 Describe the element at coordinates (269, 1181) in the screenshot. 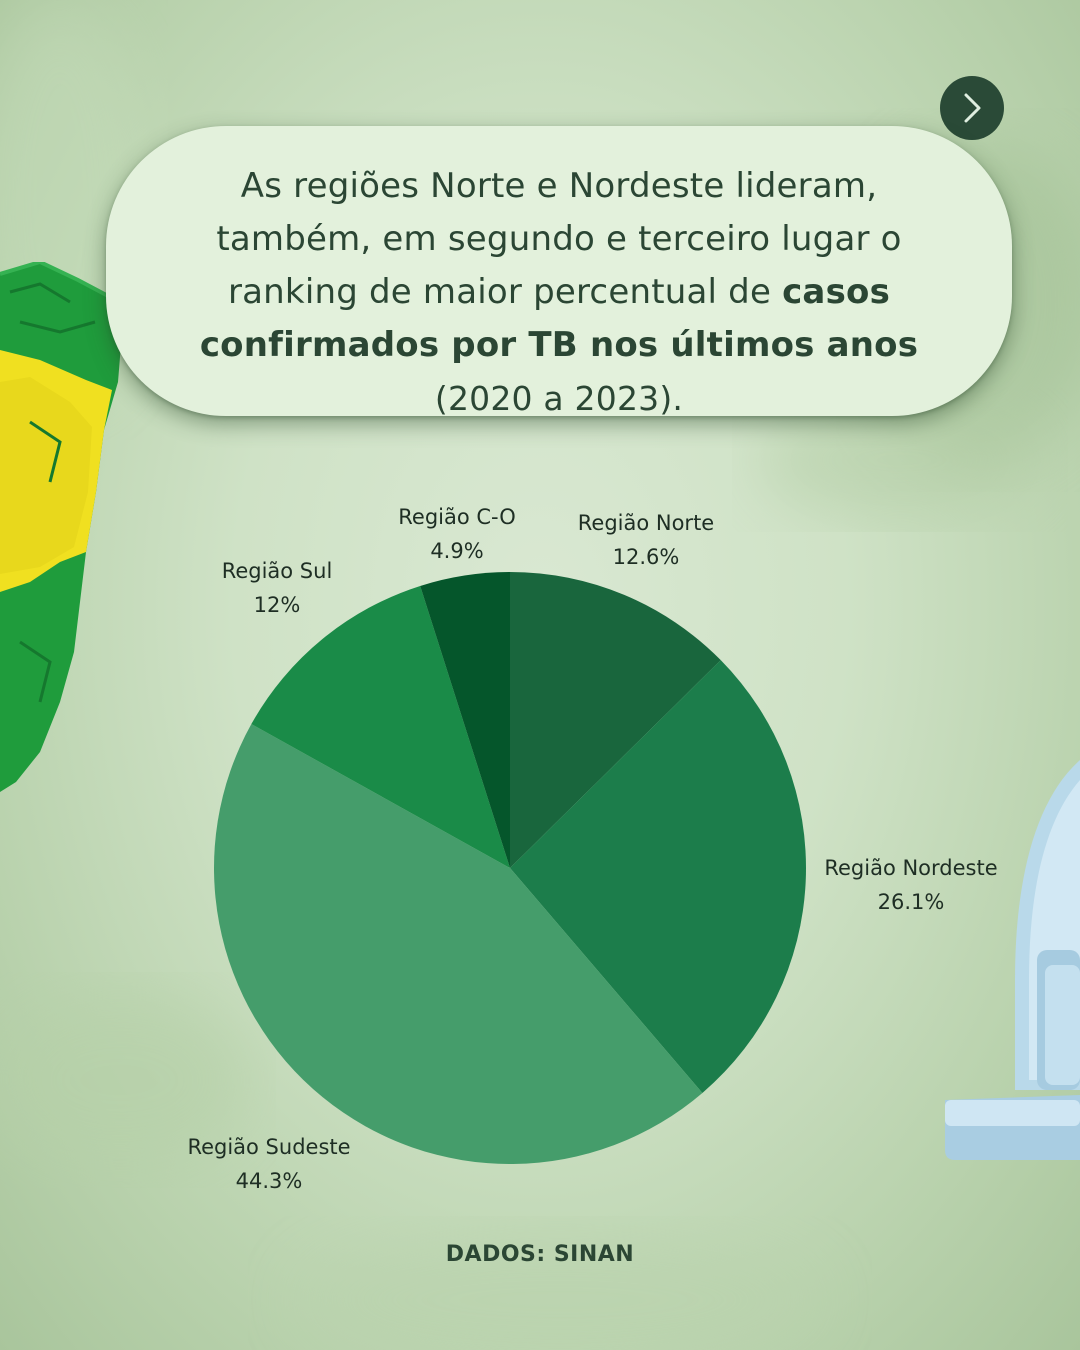

I see `slice-value-label-3: 44.3%` at that location.